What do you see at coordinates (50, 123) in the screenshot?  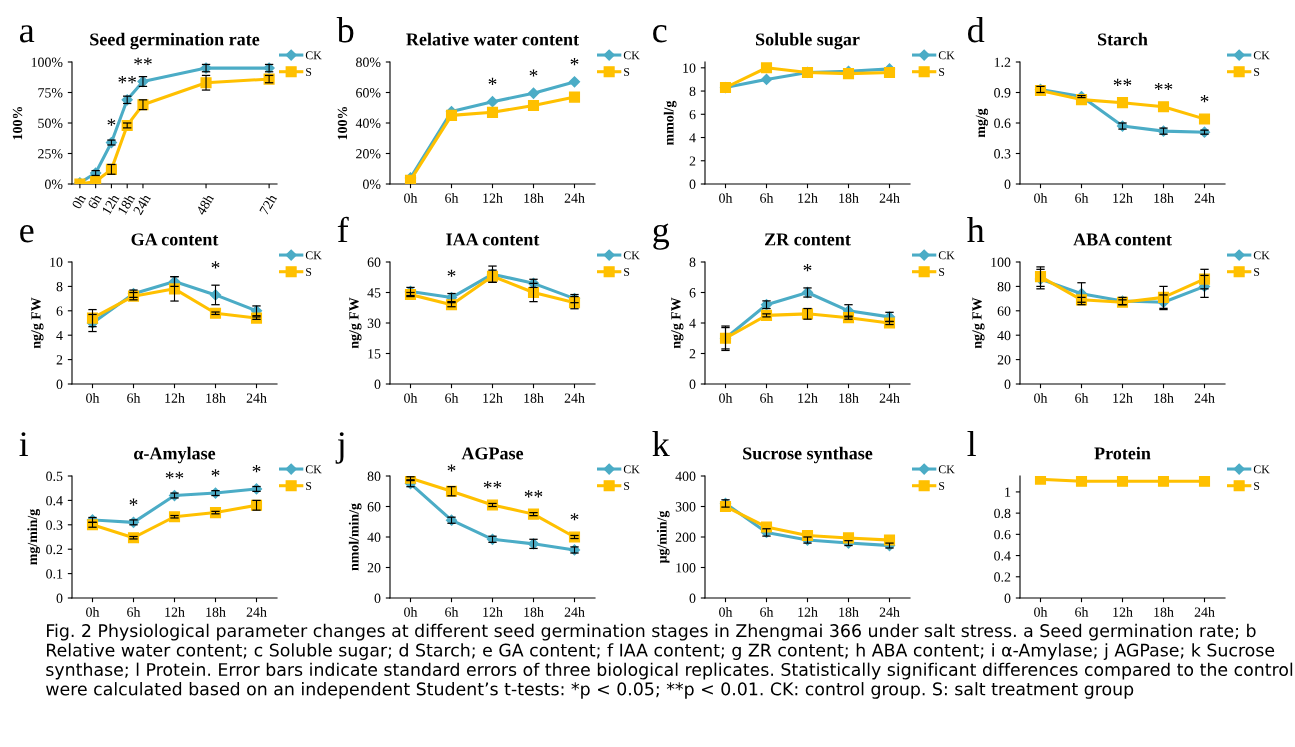 I see `y-tick-label: 50%` at bounding box center [50, 123].